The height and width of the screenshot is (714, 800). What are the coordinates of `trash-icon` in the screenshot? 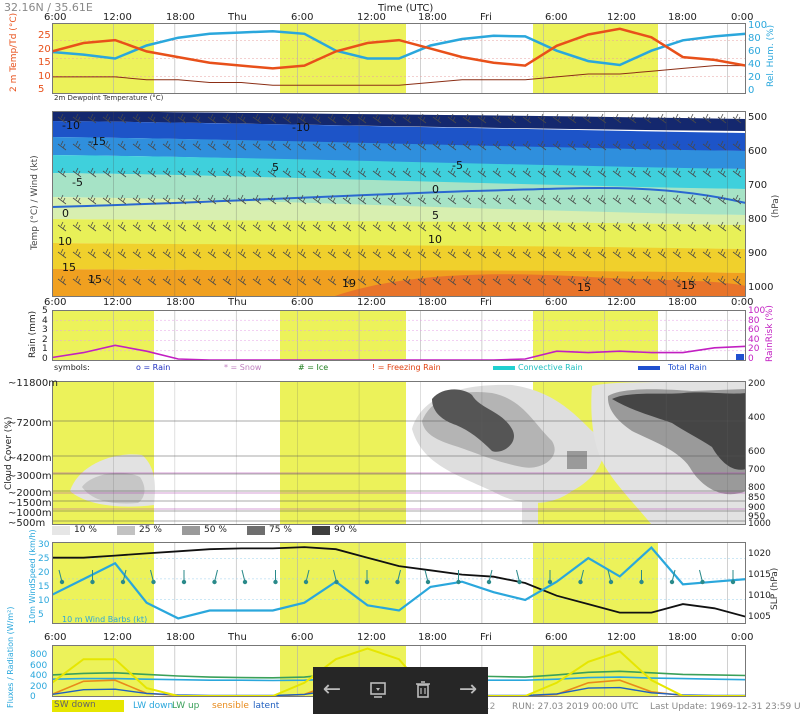 It's located at (423, 690).